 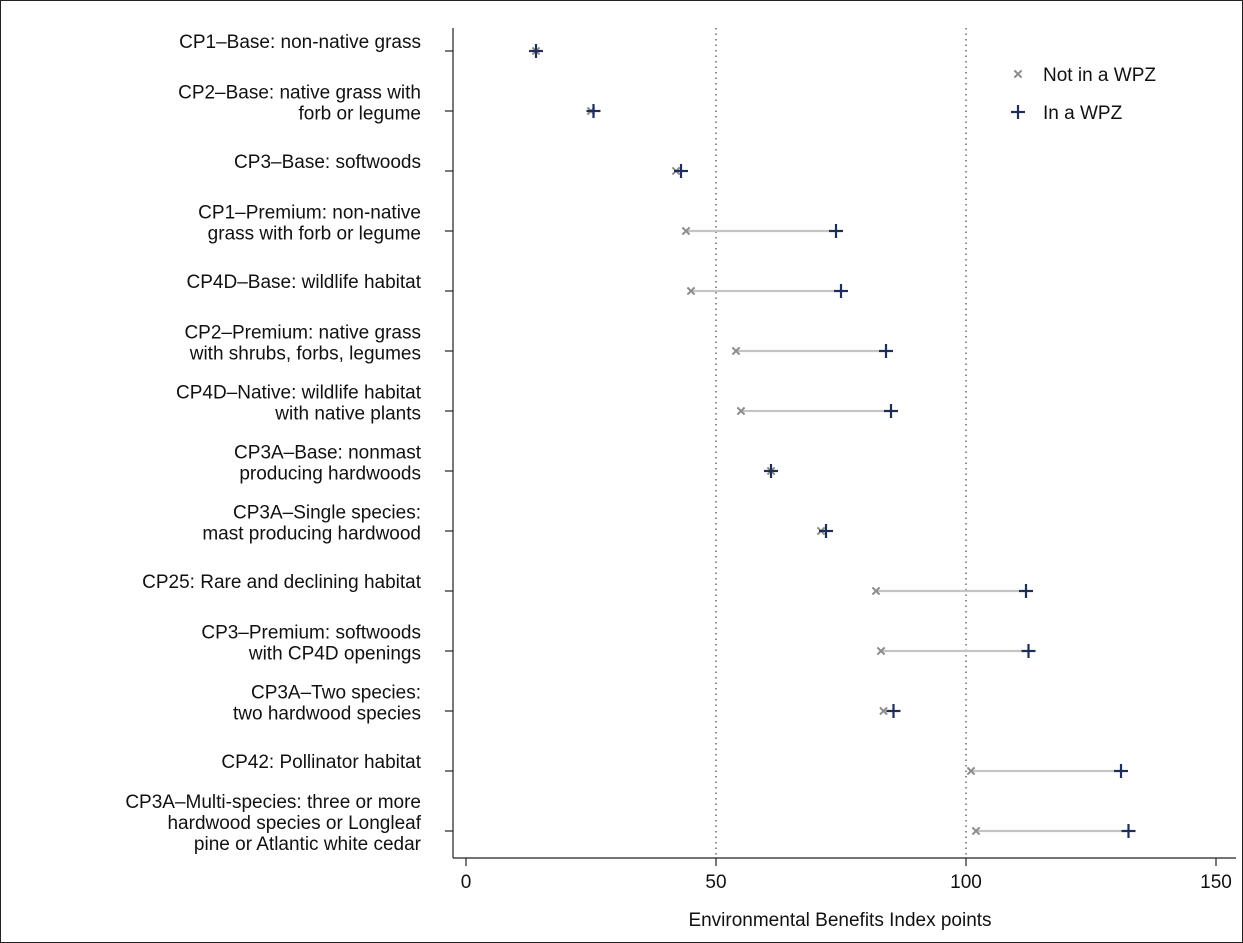 What do you see at coordinates (302, 333) in the screenshot?
I see `category-label: CP2–Premium: native grass` at bounding box center [302, 333].